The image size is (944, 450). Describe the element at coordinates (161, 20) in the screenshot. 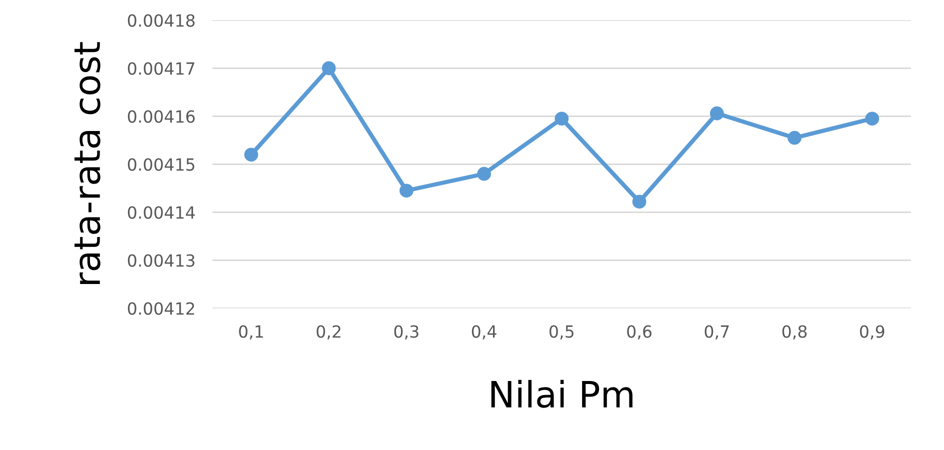

I see `y-tick-label: 0.00418` at that location.